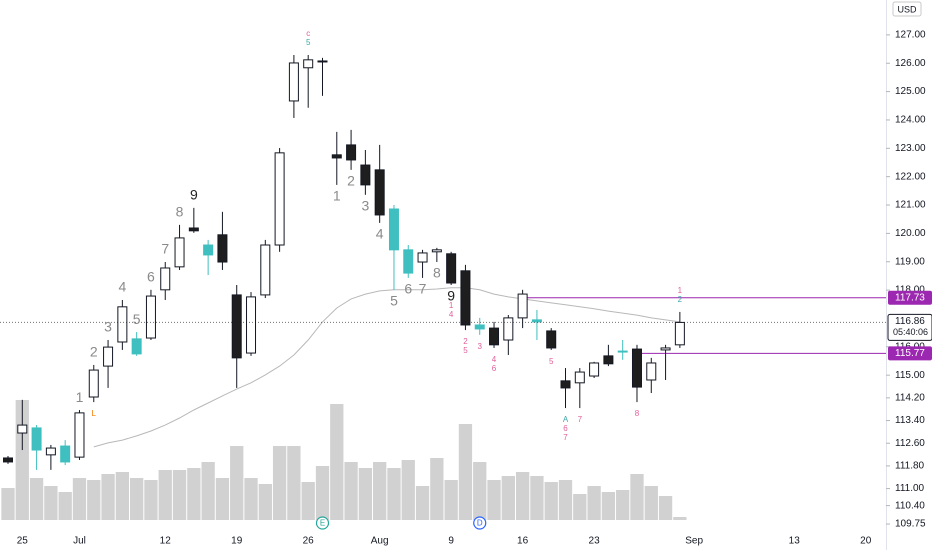 The width and height of the screenshot is (932, 550). What do you see at coordinates (910, 63) in the screenshot?
I see `y-tick-label: 126.00` at bounding box center [910, 63].